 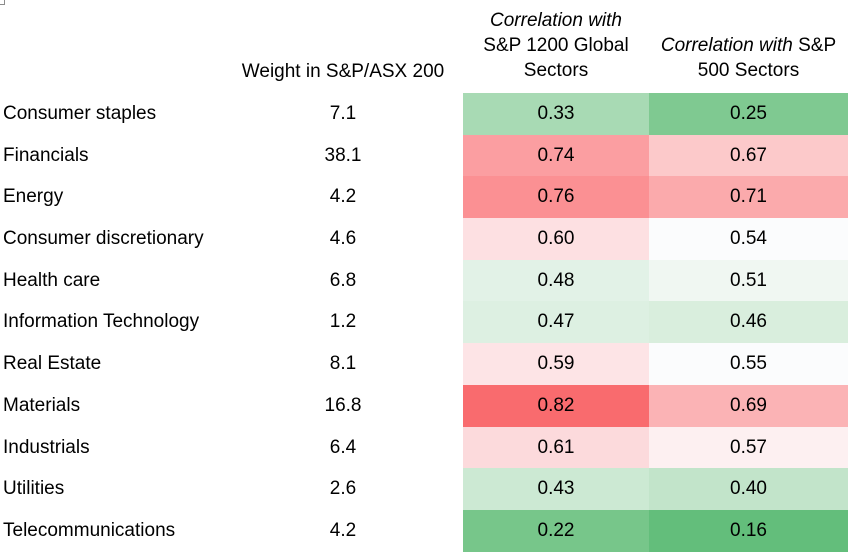 What do you see at coordinates (748, 364) in the screenshot?
I see `sp500-correlation-cell: 0.55` at bounding box center [748, 364].